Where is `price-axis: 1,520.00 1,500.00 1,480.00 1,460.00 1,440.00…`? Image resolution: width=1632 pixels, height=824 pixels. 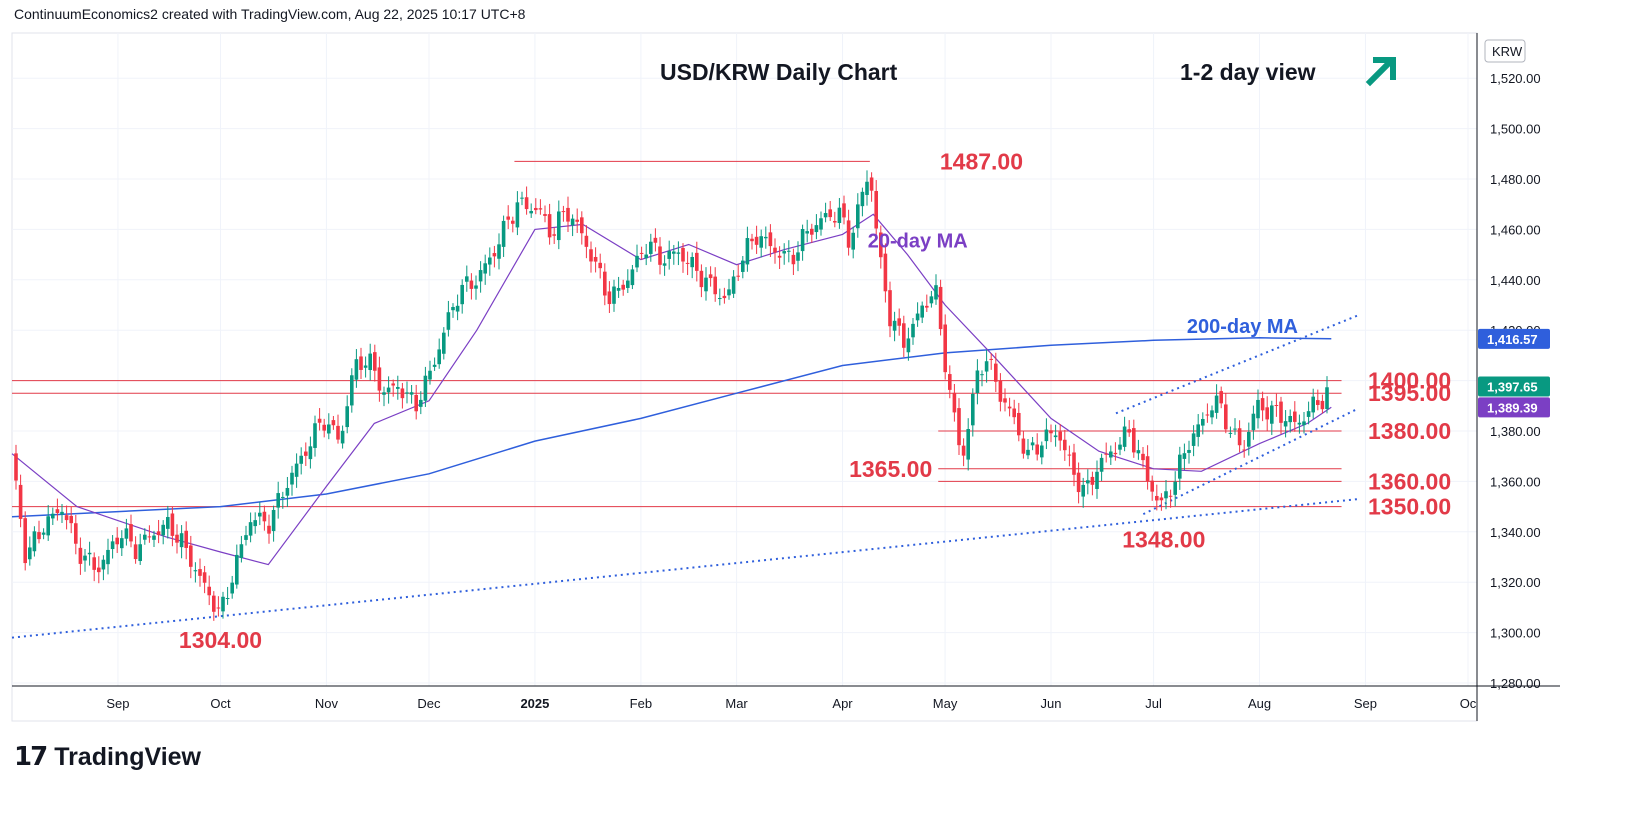 price-axis: 1,520.00 1,500.00 1,480.00 1,460.00 1,440.00… is located at coordinates (1514, 381).